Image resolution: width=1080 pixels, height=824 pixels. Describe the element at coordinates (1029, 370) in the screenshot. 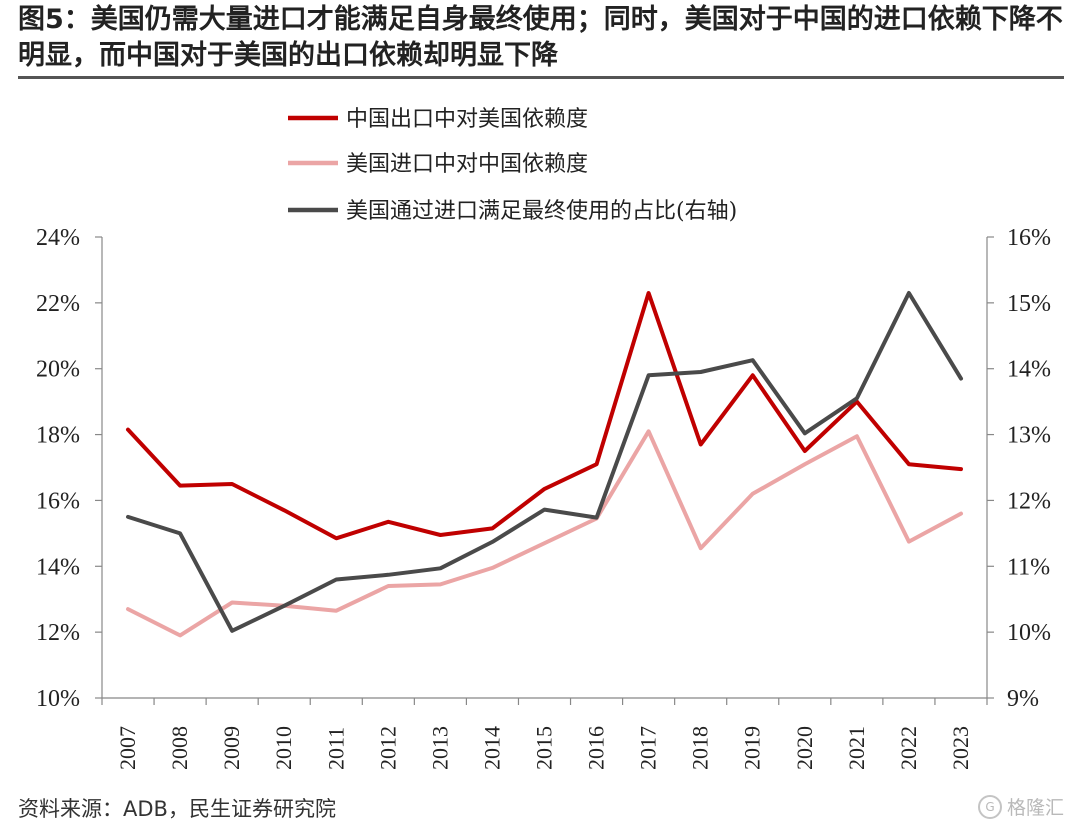

I see `y-right-tick-label: 14%` at that location.